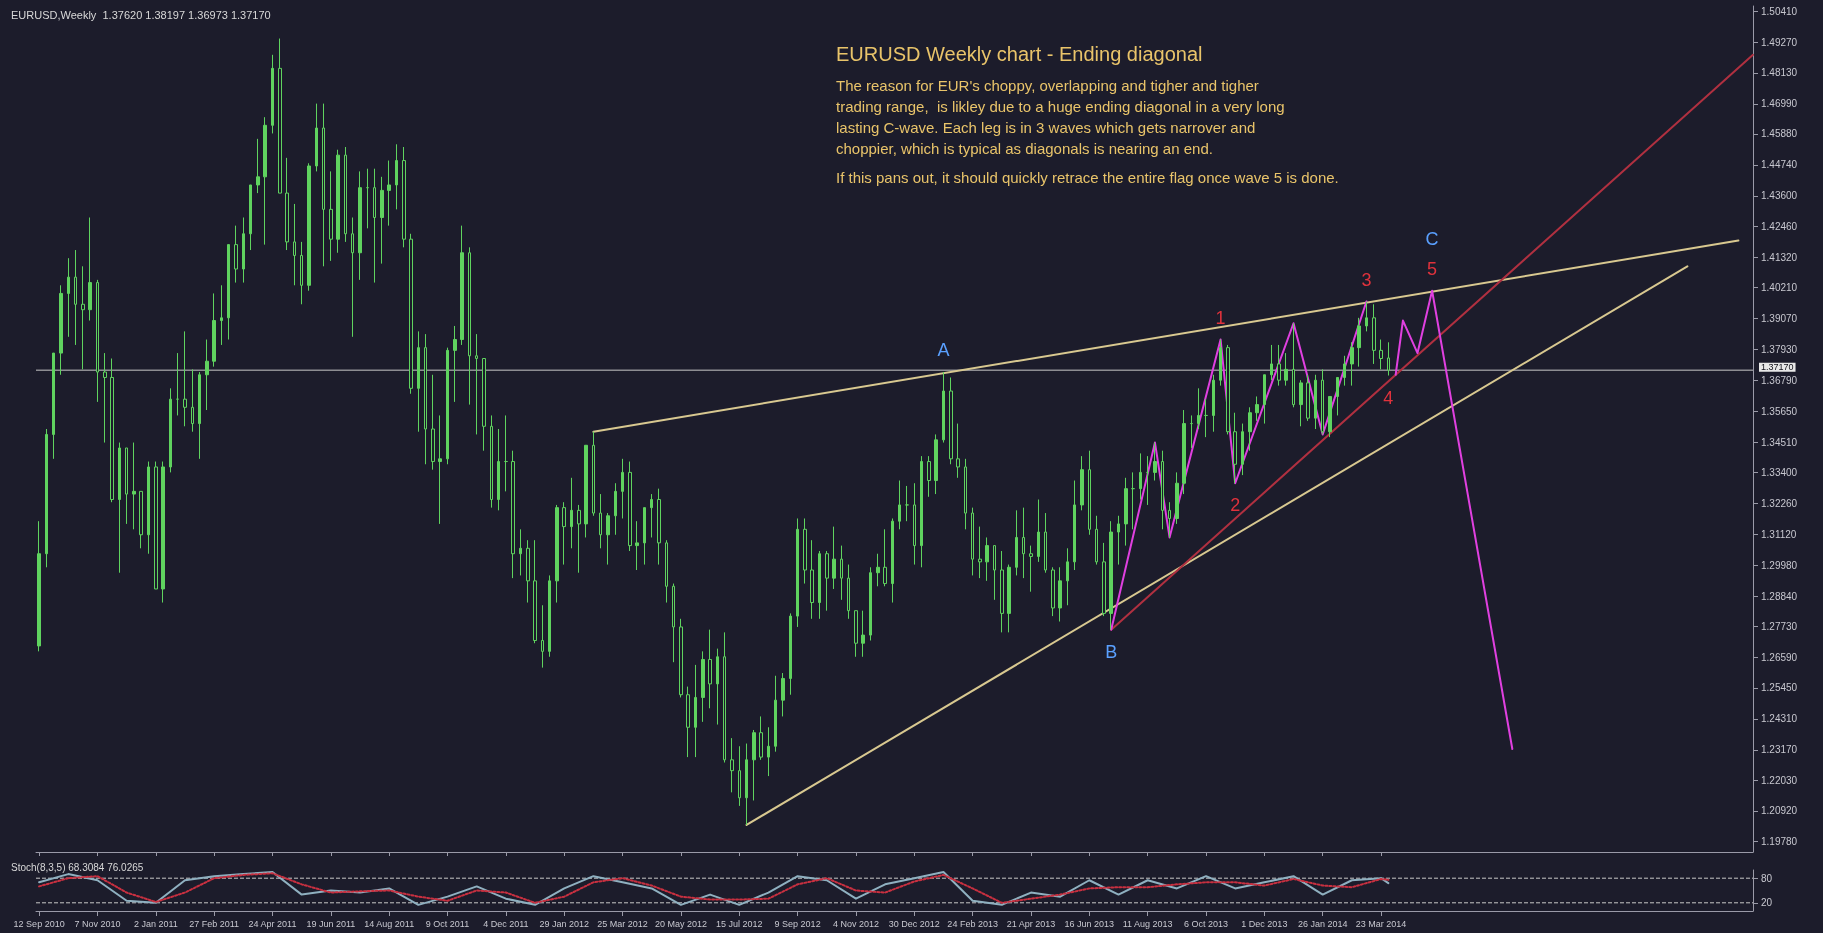 Image resolution: width=1823 pixels, height=933 pixels. Describe the element at coordinates (1779, 165) in the screenshot. I see `y-tick-label: 1.44740` at that location.